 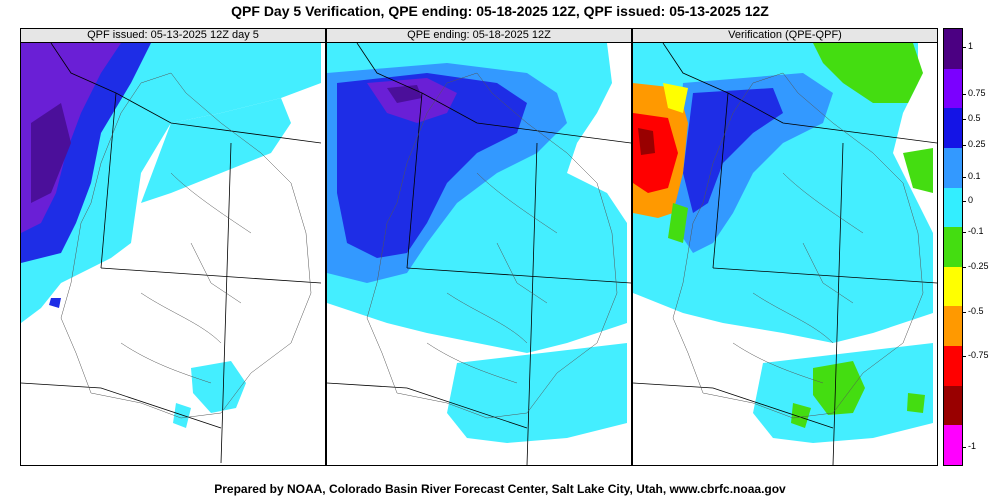 I want to click on verification-panel-title: Verification (QPE-QPF), so click(x=785, y=36).